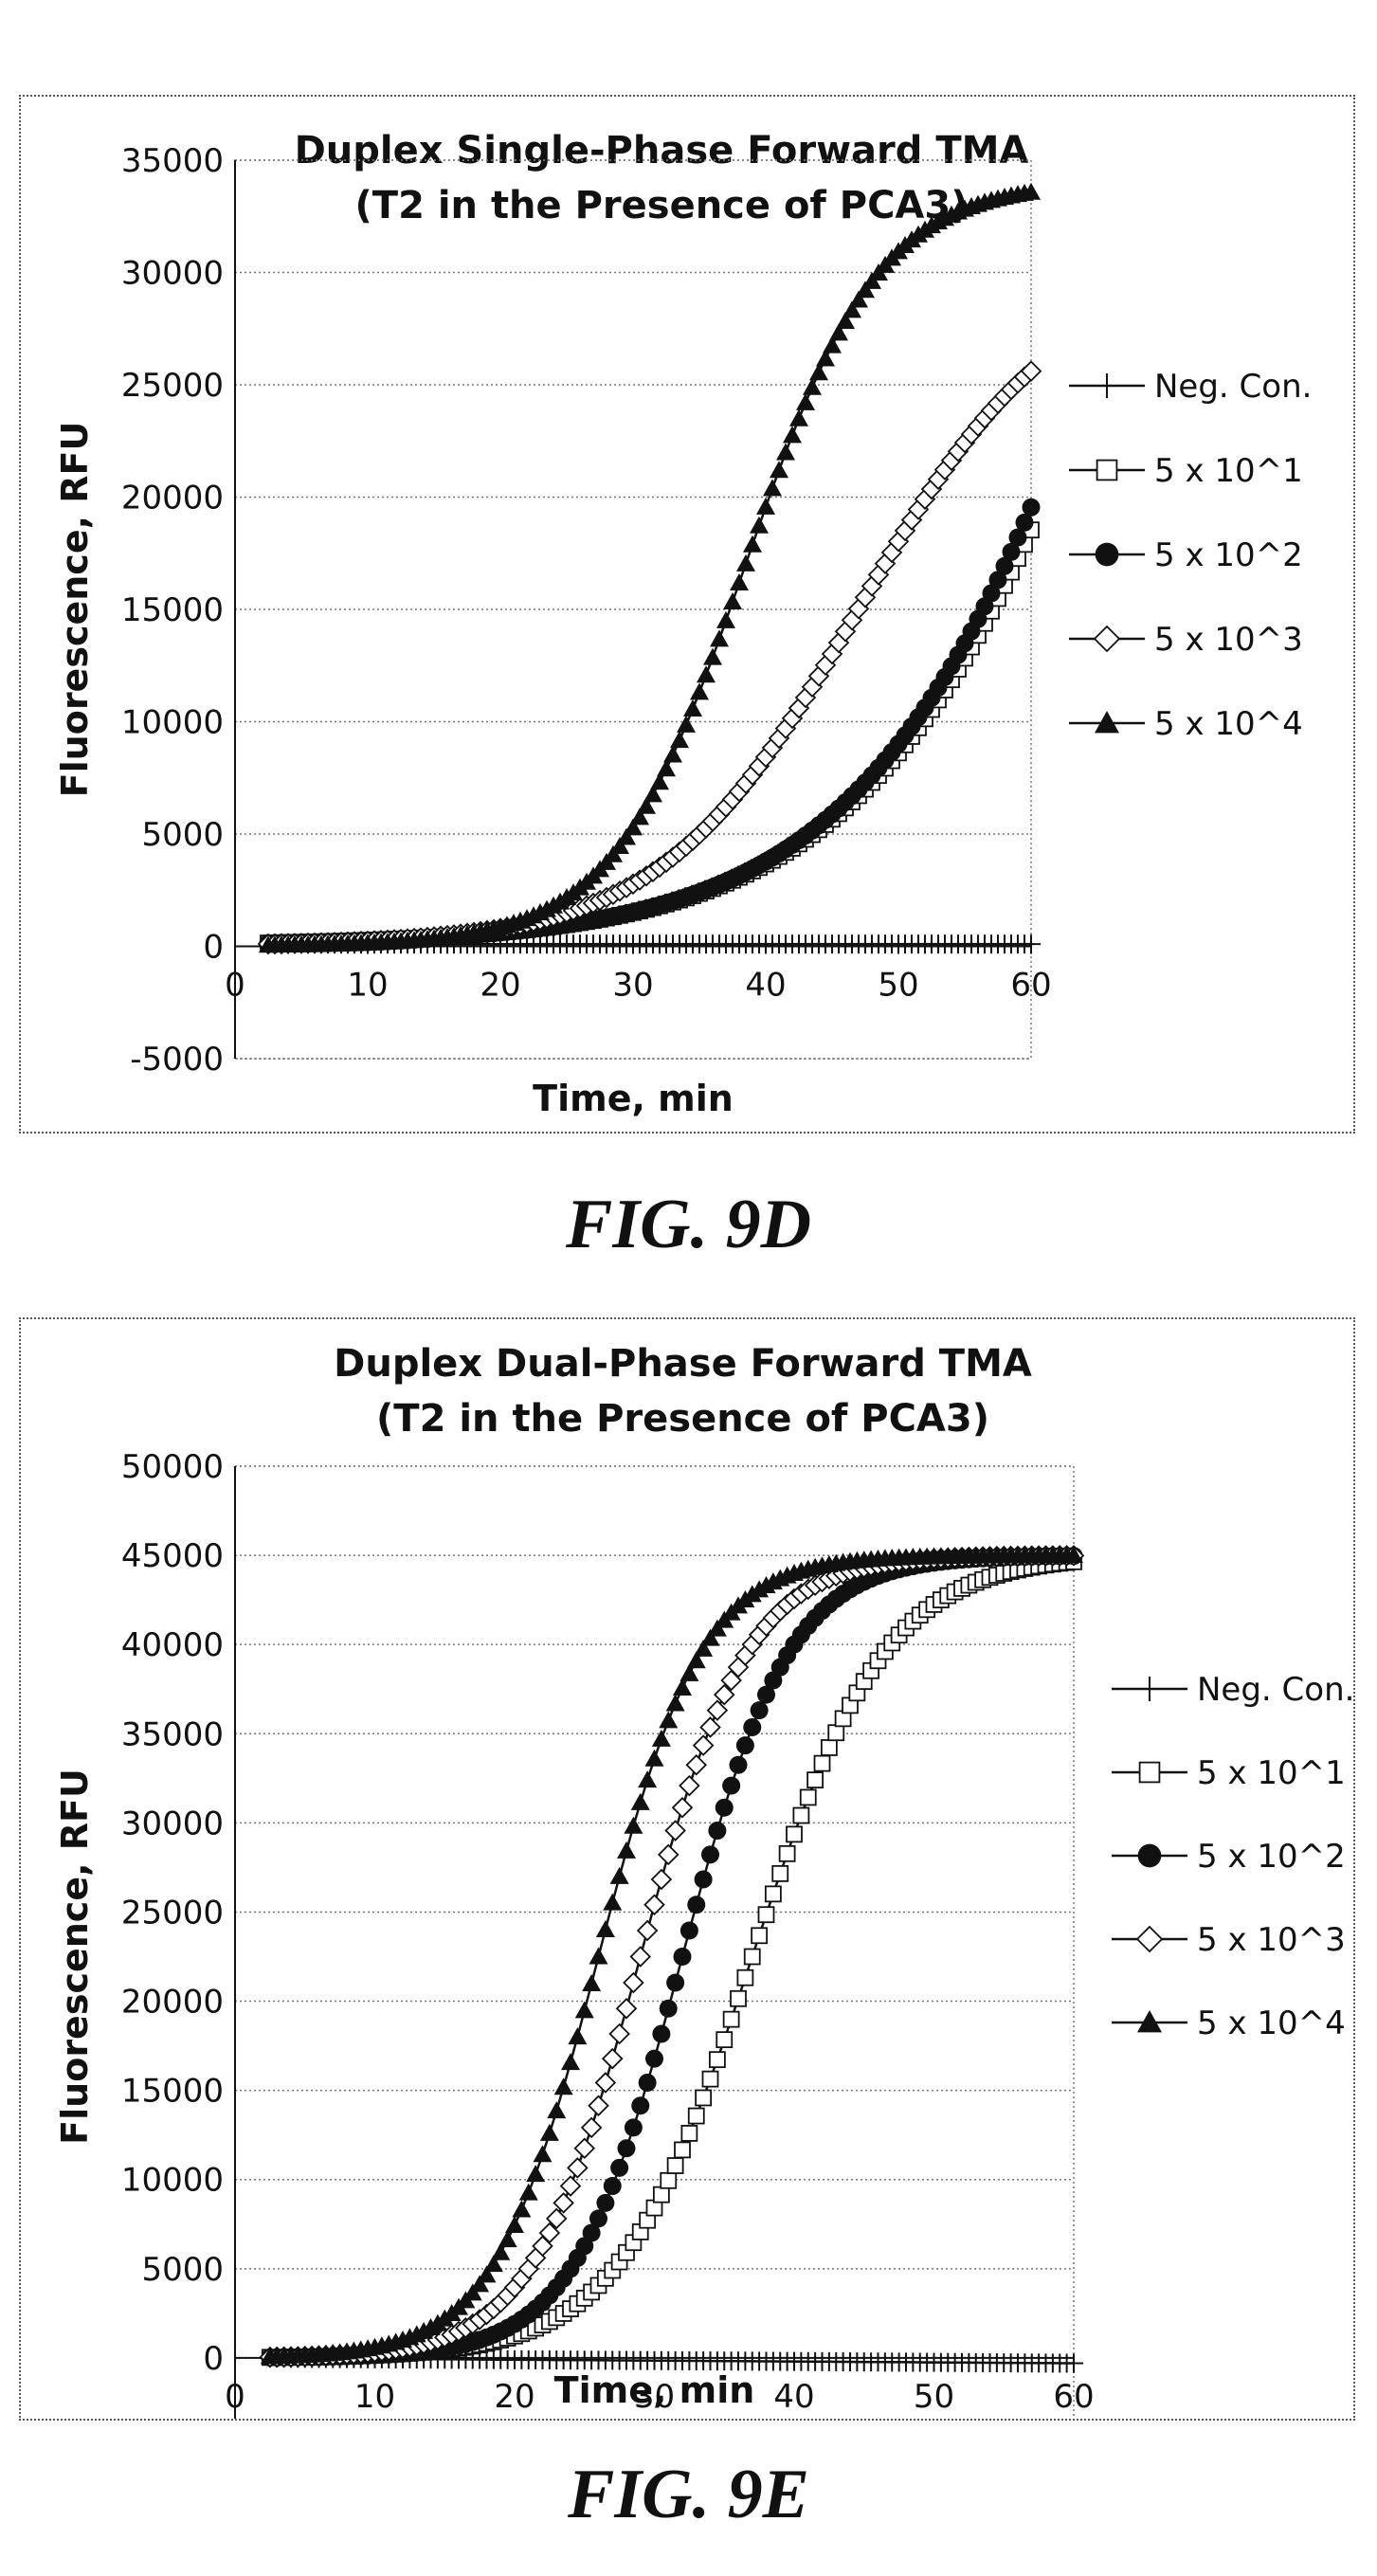 This screenshot has width=1377, height=2576. Describe the element at coordinates (794, 2397) in the screenshot. I see `chart-2-xtick-label: 40` at that location.